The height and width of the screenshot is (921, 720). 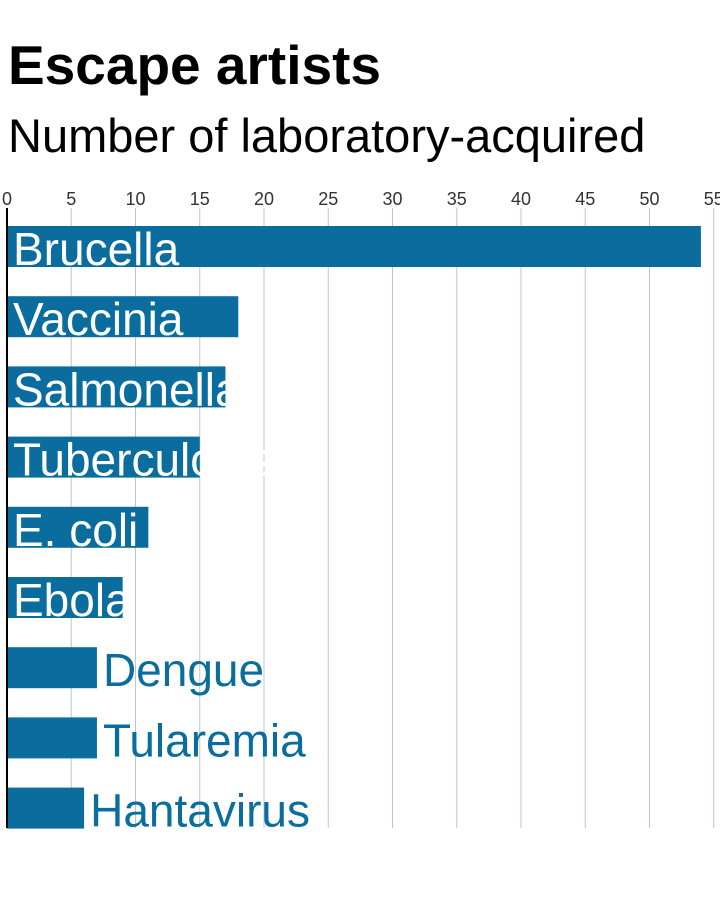 I want to click on bar-label: Vaccinia, so click(x=98, y=319).